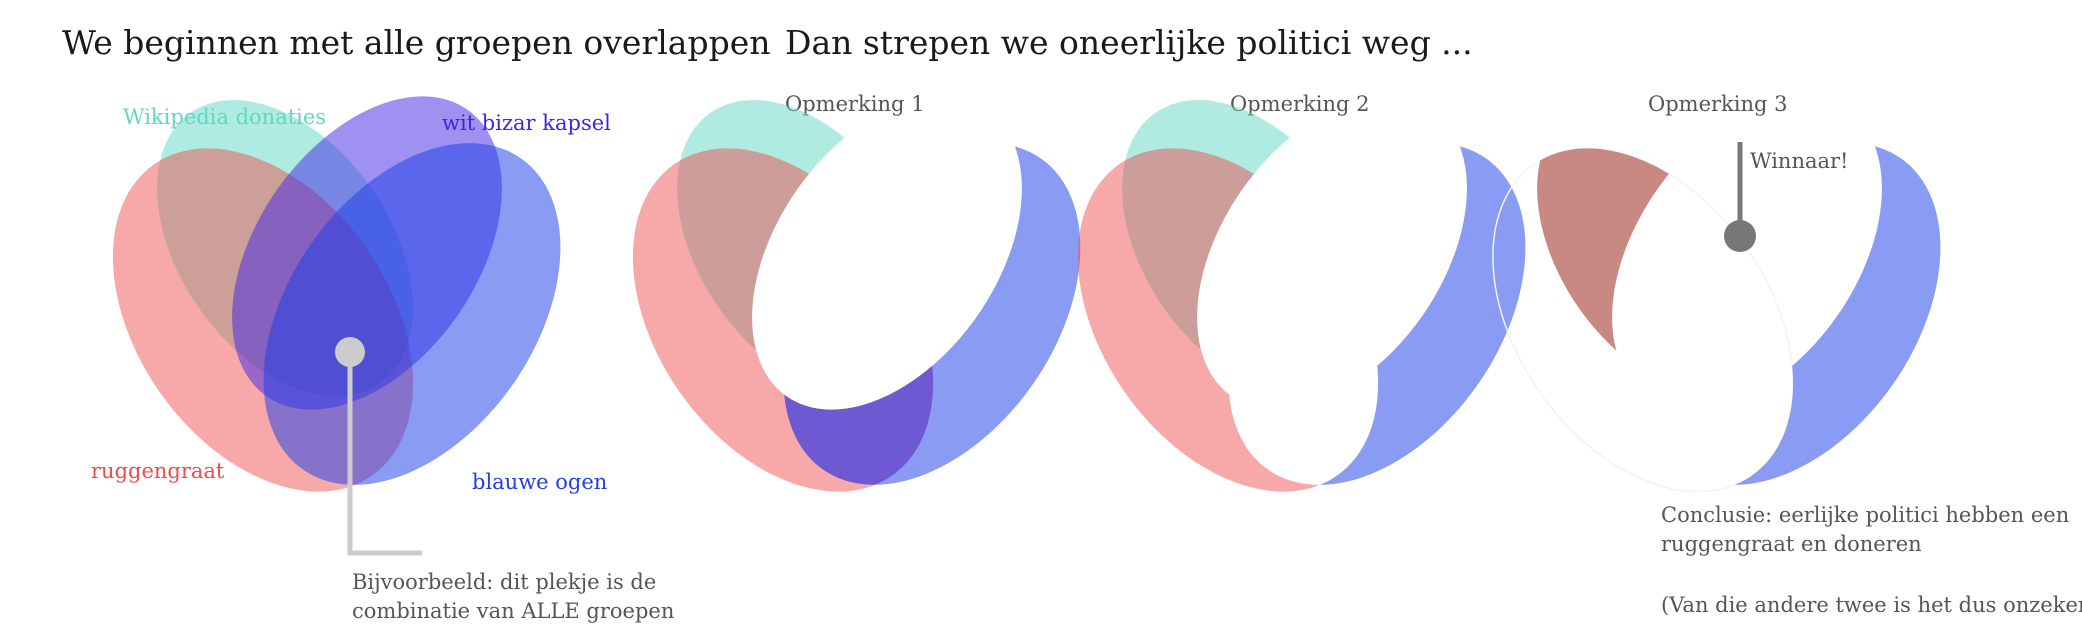 The height and width of the screenshot is (634, 2082). What do you see at coordinates (504, 582) in the screenshot?
I see `callout-line-1: Bijvoorbeeld: dit plekje is de` at bounding box center [504, 582].